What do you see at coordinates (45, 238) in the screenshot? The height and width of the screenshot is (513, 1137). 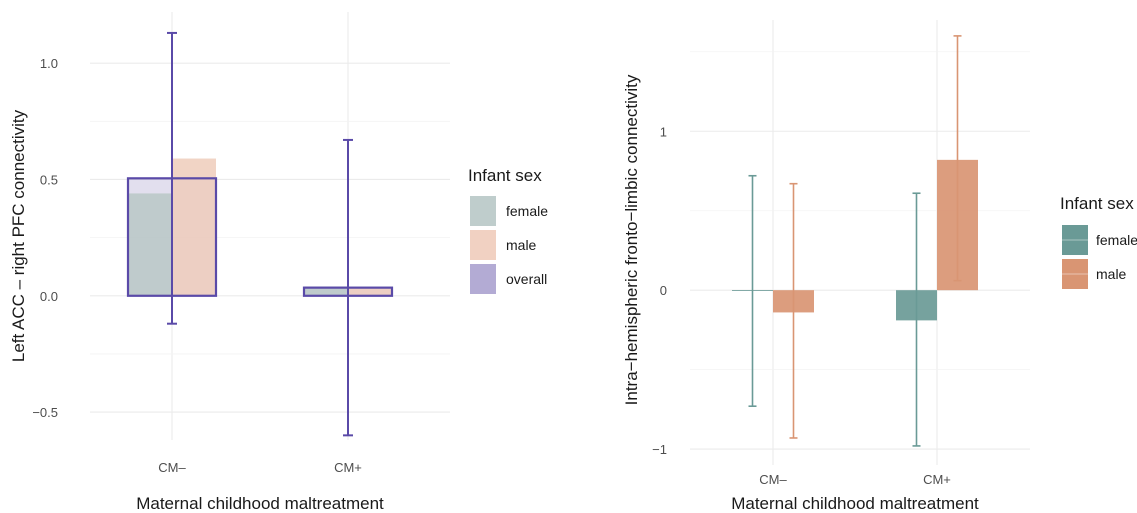 I see `panel-a-y-tick-labels: −0.5 0.0 0.5 1.0` at bounding box center [45, 238].